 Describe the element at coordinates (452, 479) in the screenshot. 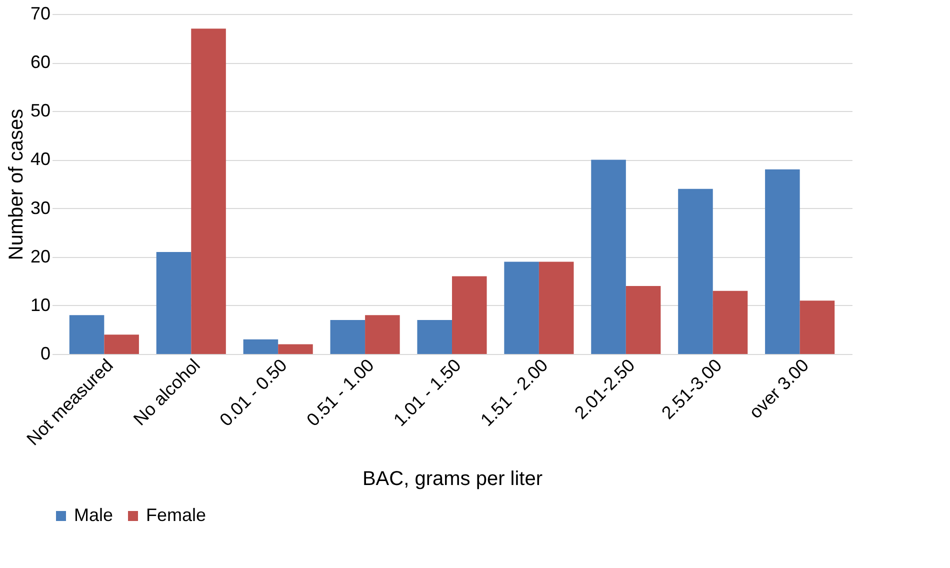

I see `x-axis-title: BAC, grams per liter` at that location.